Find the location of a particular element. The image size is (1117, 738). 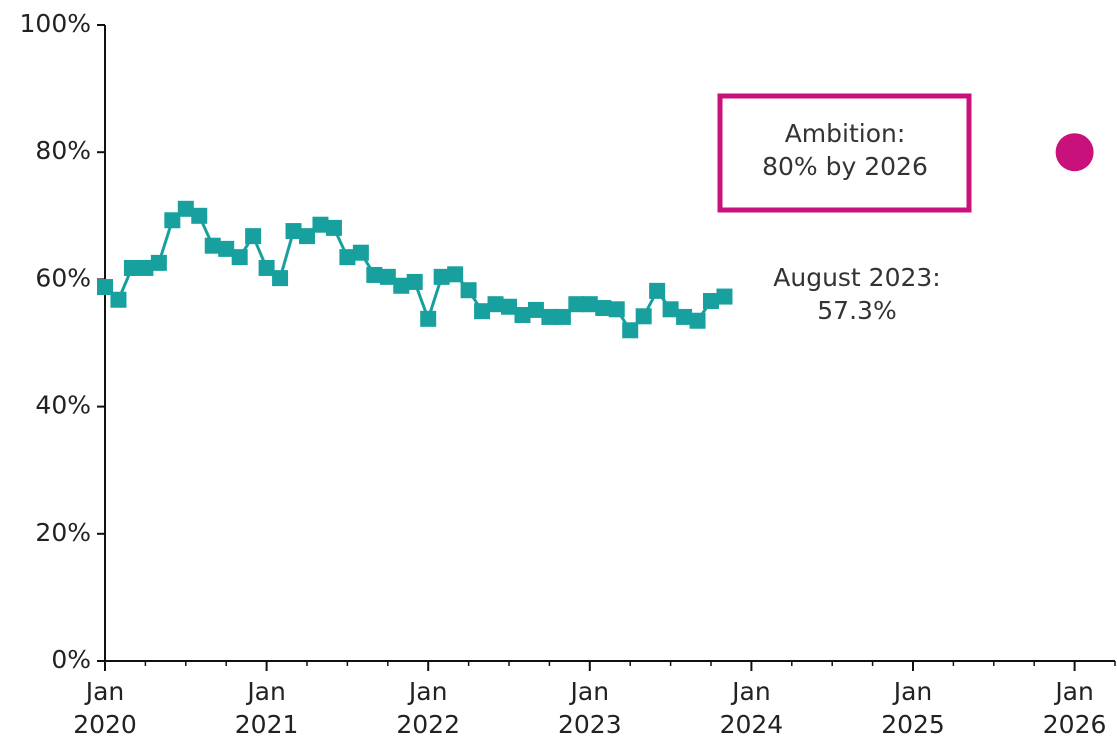

ambition-label: 80% by 2026 is located at coordinates (845, 166).